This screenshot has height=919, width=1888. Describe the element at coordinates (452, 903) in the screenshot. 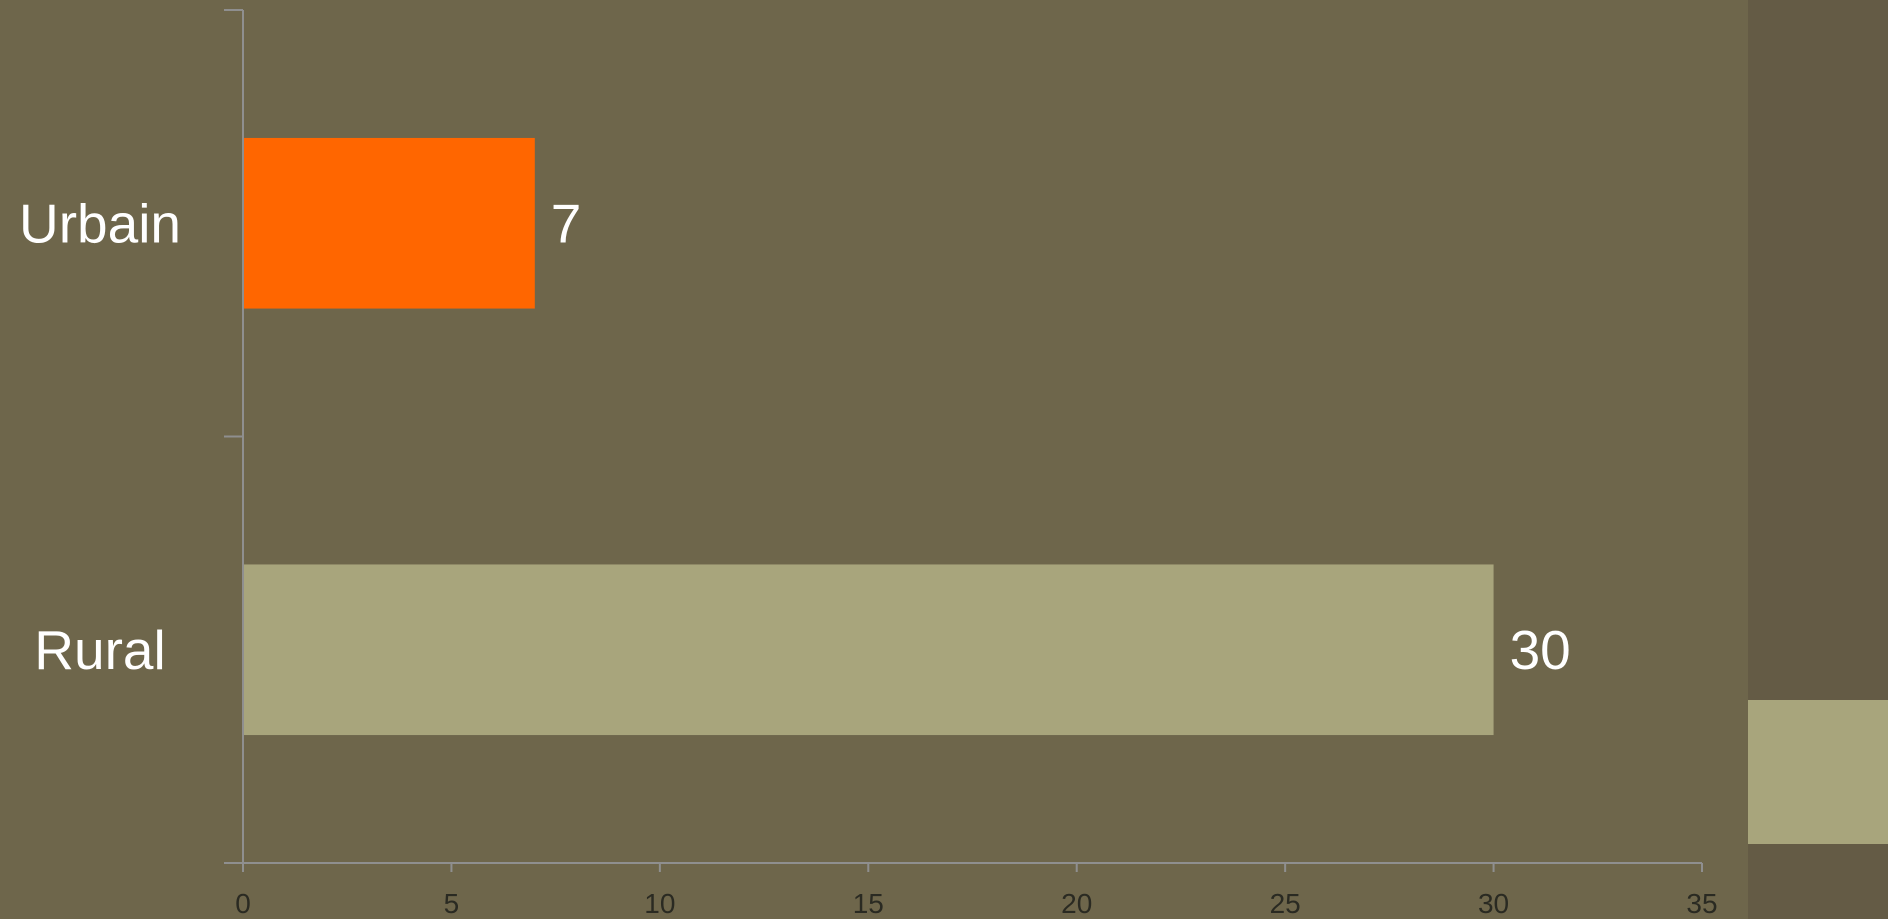

I see `x-tick-label: 5` at that location.